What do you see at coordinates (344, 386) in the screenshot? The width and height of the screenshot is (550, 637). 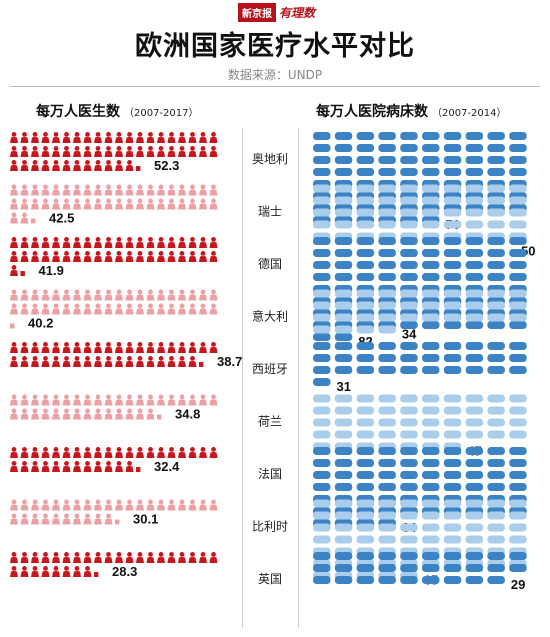 I see `bed-value-label-4: 31` at bounding box center [344, 386].